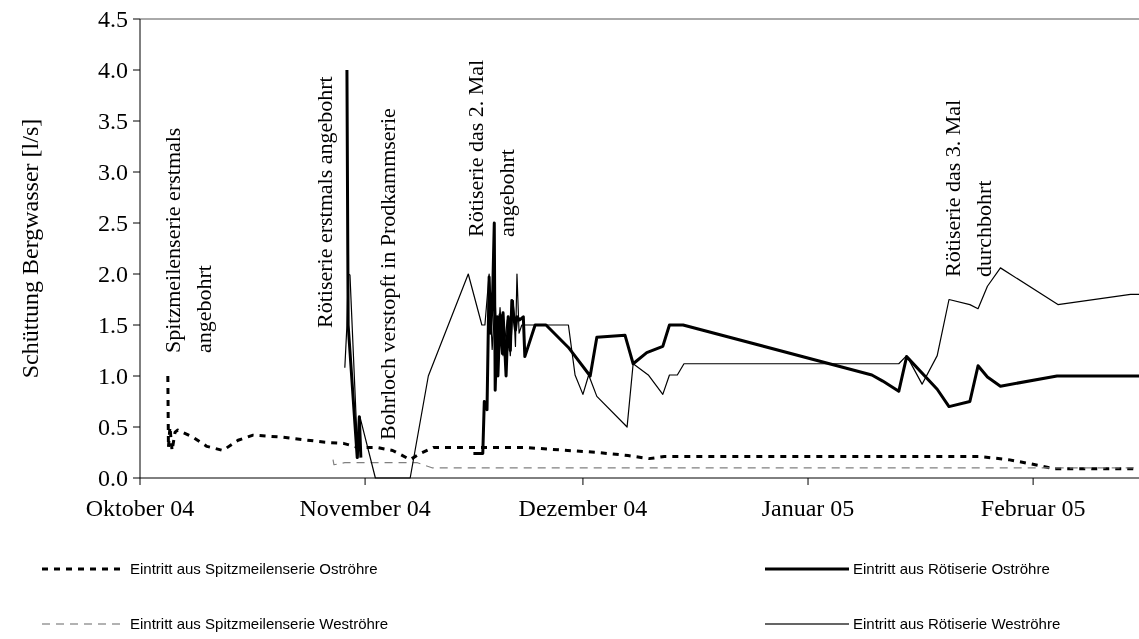  I want to click on y-axis-title: Schüttung Bergwasser [l/s], so click(30, 248).